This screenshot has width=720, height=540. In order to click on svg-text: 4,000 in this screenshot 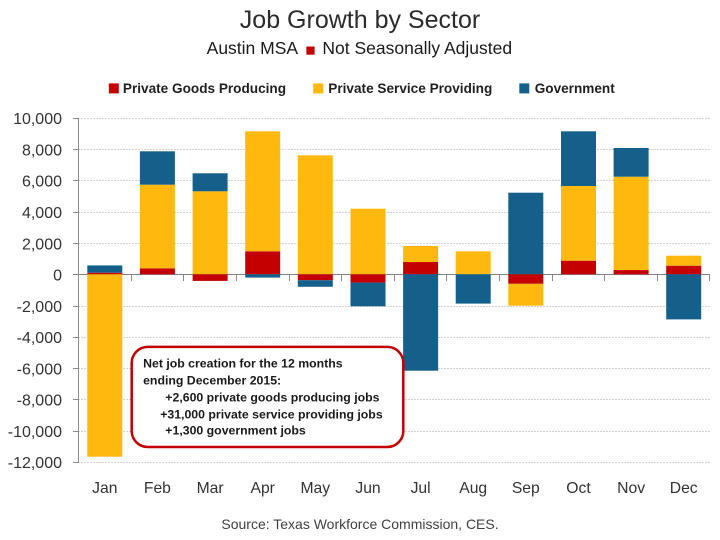, I will do `click(42, 213)`.